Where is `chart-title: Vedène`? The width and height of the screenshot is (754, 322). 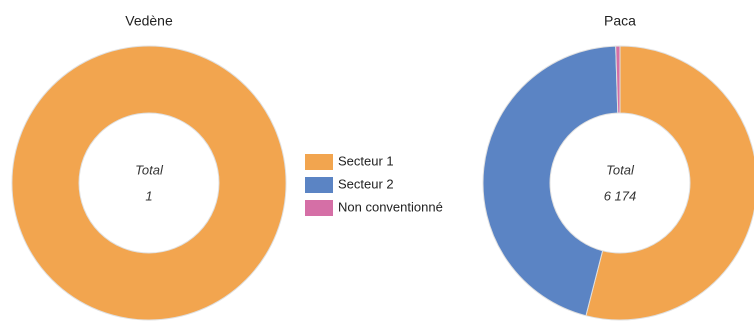
chart-title: Vedène is located at coordinates (149, 21).